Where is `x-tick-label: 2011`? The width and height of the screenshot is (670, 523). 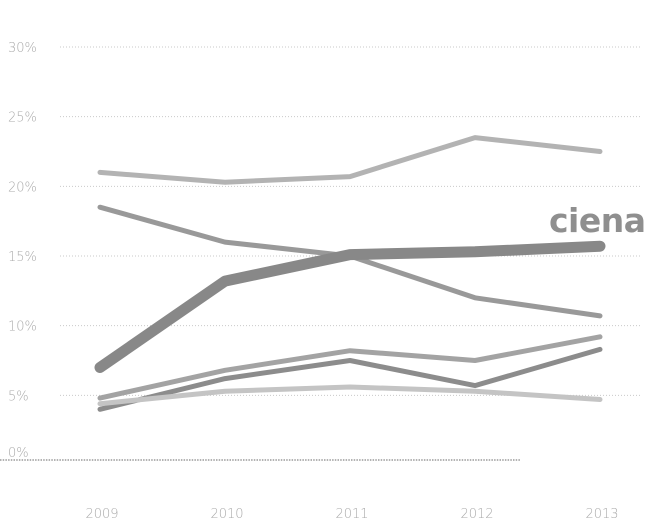 x-tick-label: 2011 is located at coordinates (351, 514).